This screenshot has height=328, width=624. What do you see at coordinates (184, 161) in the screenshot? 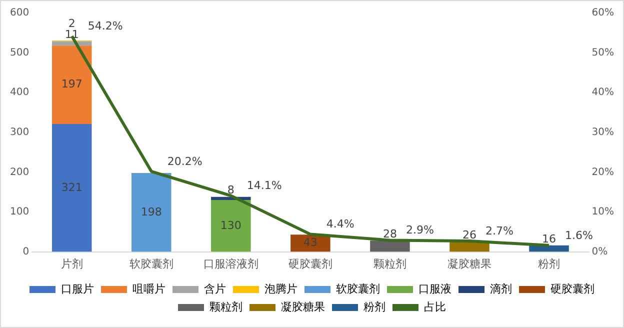
I see `data-label: 20.2%` at bounding box center [184, 161].